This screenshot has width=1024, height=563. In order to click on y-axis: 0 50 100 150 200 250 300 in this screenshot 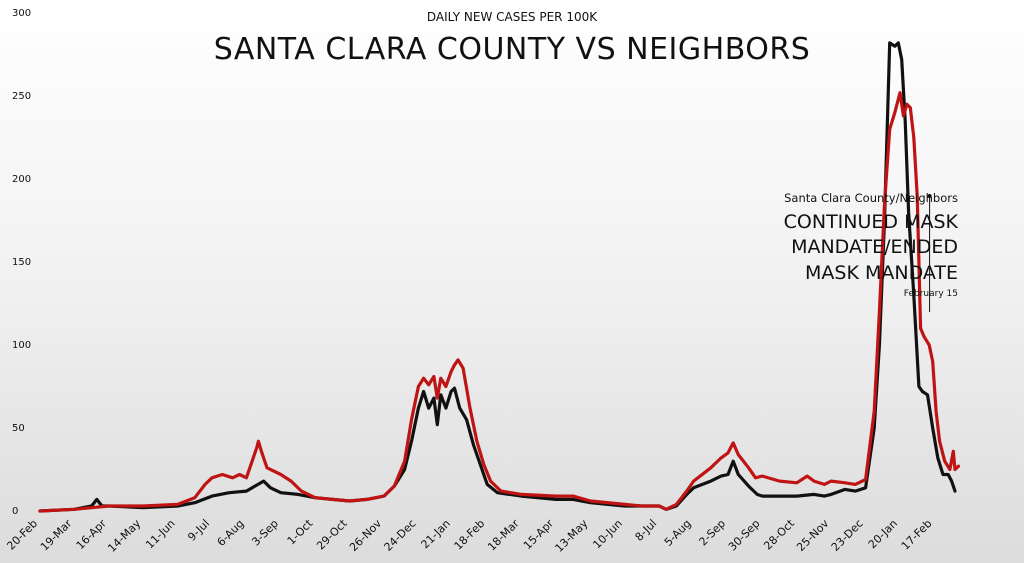, I will do `click(21, 262)`.